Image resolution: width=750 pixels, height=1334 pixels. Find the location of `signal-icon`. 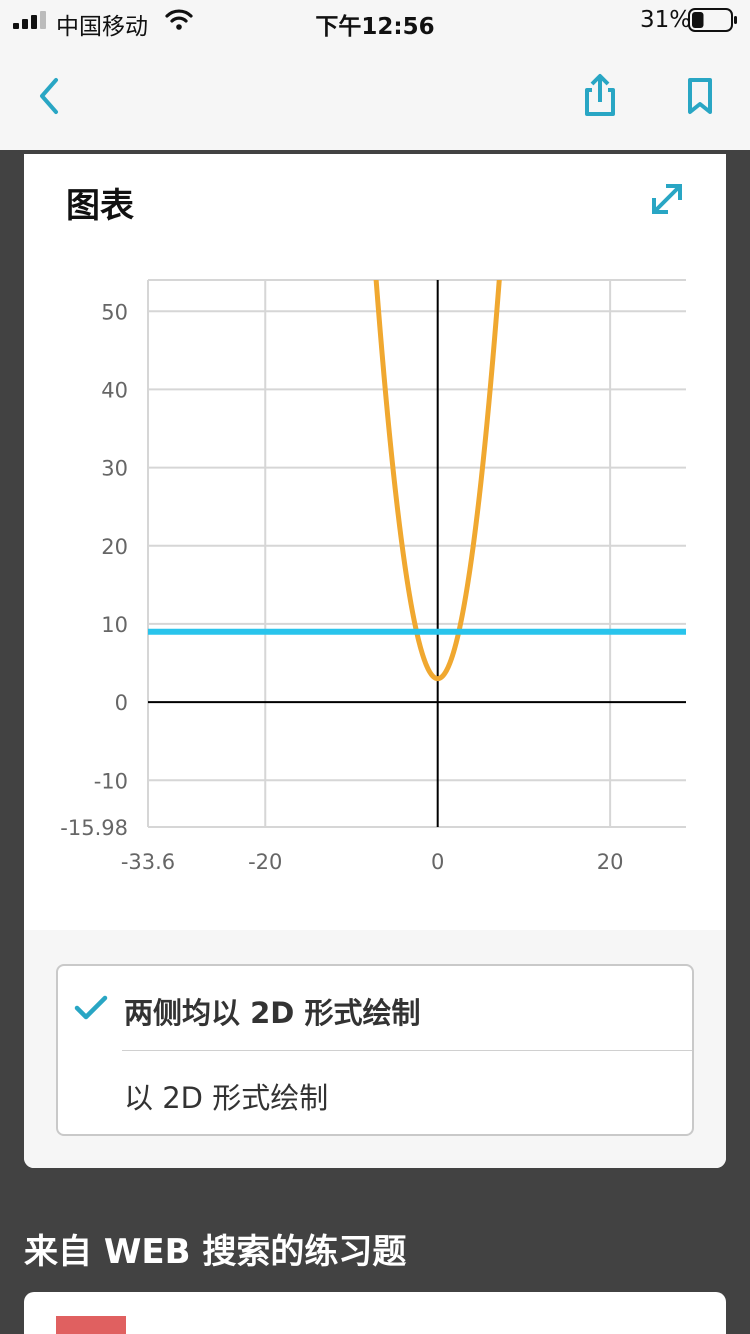

signal-icon is located at coordinates (29, 20).